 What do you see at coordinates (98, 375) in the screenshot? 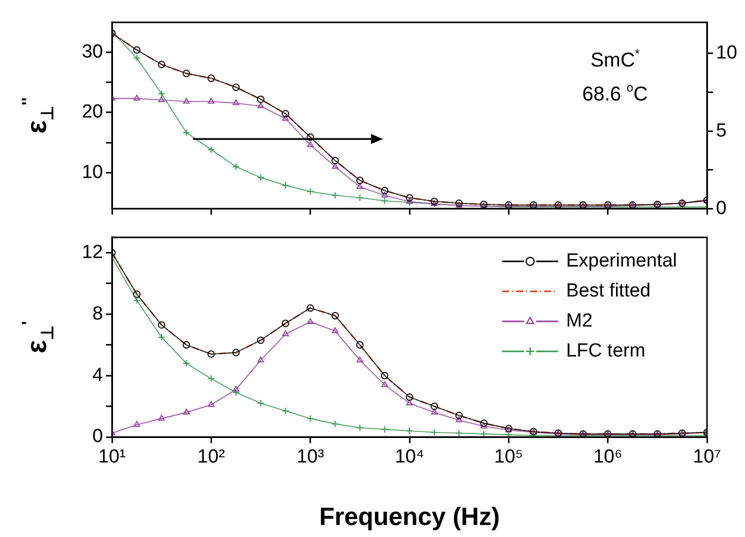
I see `y-tick-label: 4` at bounding box center [98, 375].